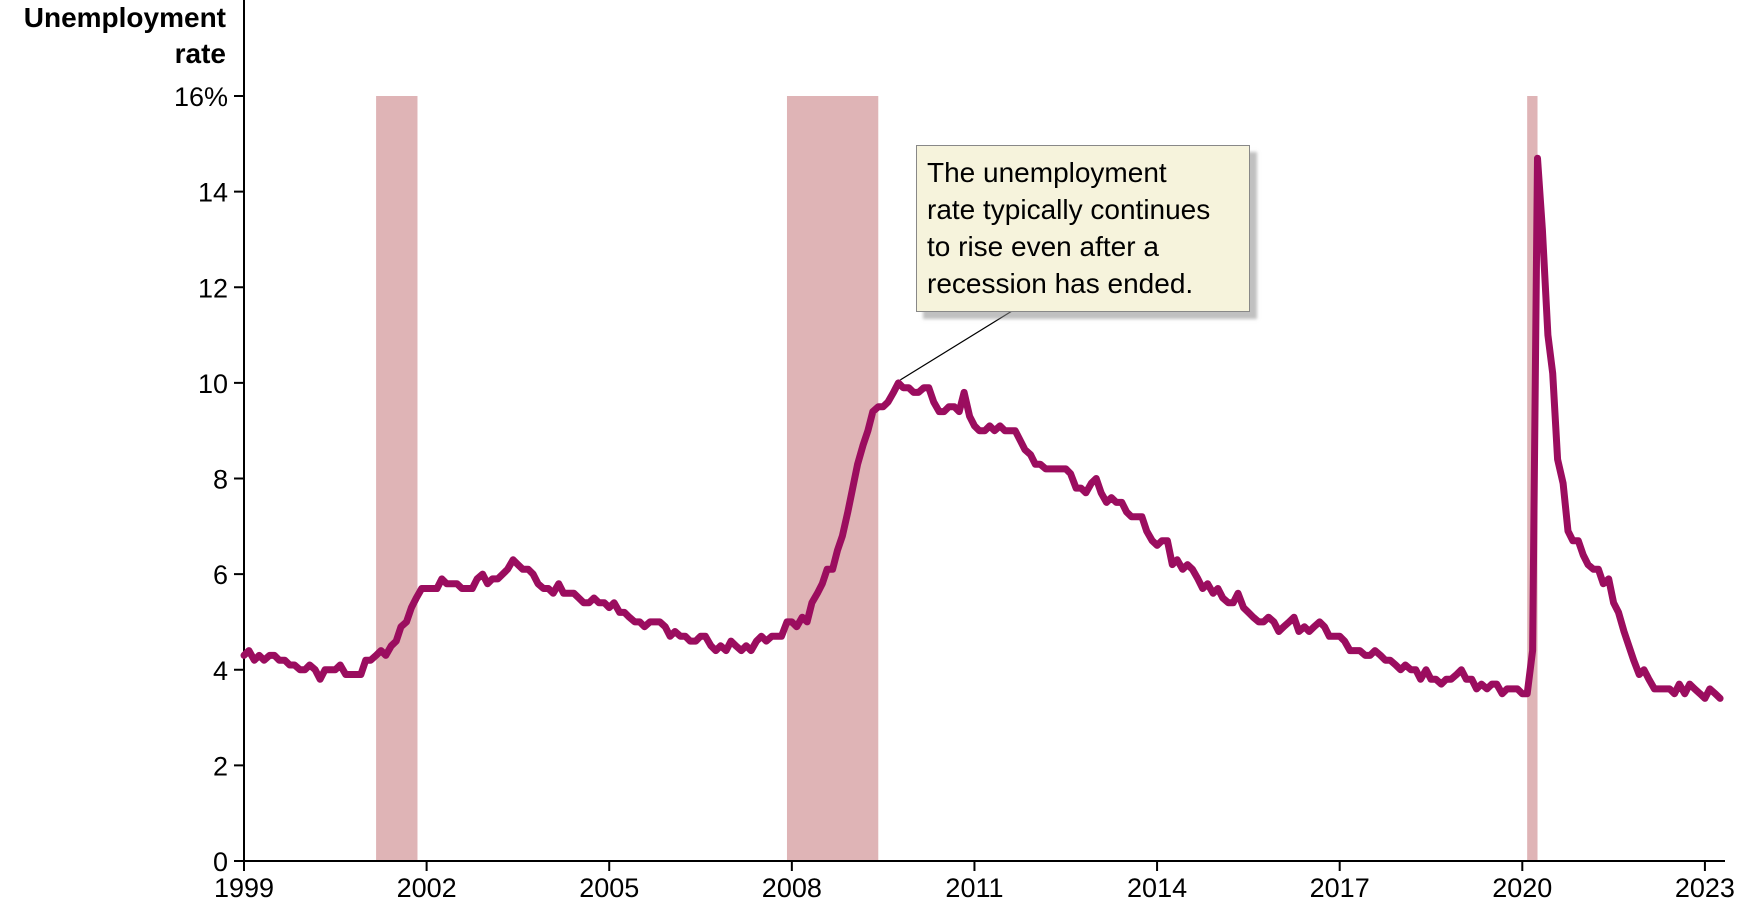 Image resolution: width=1742 pixels, height=910 pixels. What do you see at coordinates (220, 575) in the screenshot?
I see `y-tick-label-6: 6` at bounding box center [220, 575].